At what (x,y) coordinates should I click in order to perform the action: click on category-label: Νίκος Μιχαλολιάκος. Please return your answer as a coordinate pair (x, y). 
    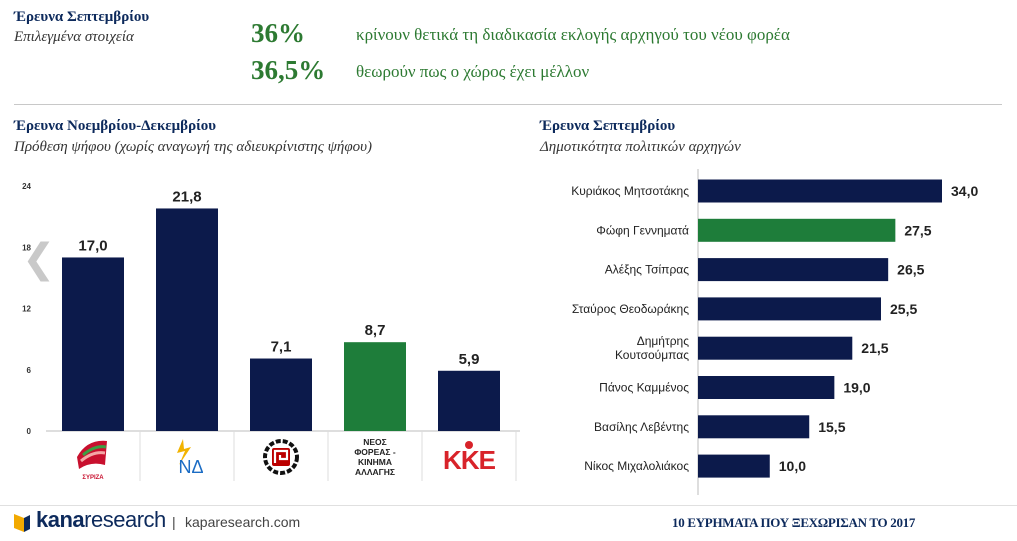
    Looking at the image, I should click on (636, 466).